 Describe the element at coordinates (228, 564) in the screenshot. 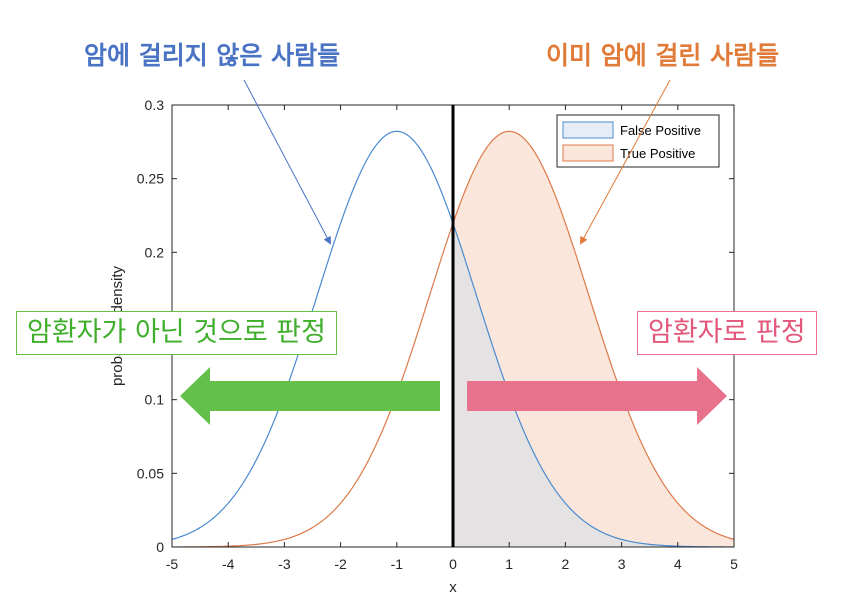

I see `x-tick-label: -4` at that location.